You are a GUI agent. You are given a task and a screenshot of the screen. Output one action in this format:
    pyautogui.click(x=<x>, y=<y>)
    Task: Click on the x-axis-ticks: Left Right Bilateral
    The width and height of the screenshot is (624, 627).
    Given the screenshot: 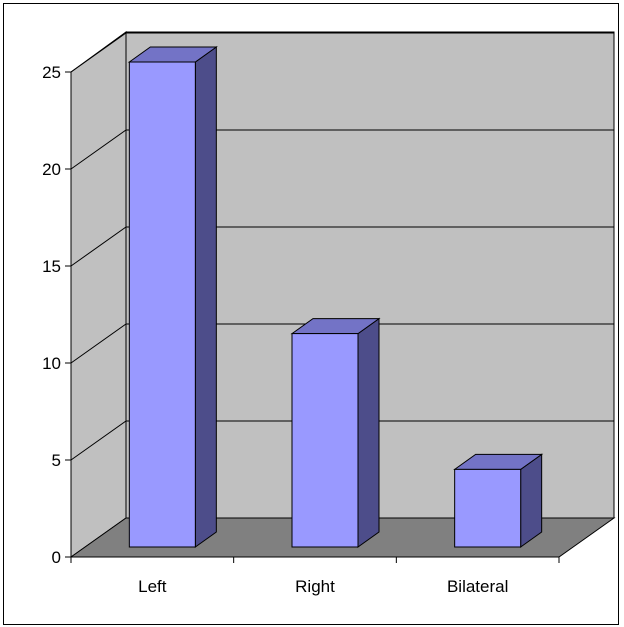 What is the action you would take?
    pyautogui.click(x=315, y=576)
    